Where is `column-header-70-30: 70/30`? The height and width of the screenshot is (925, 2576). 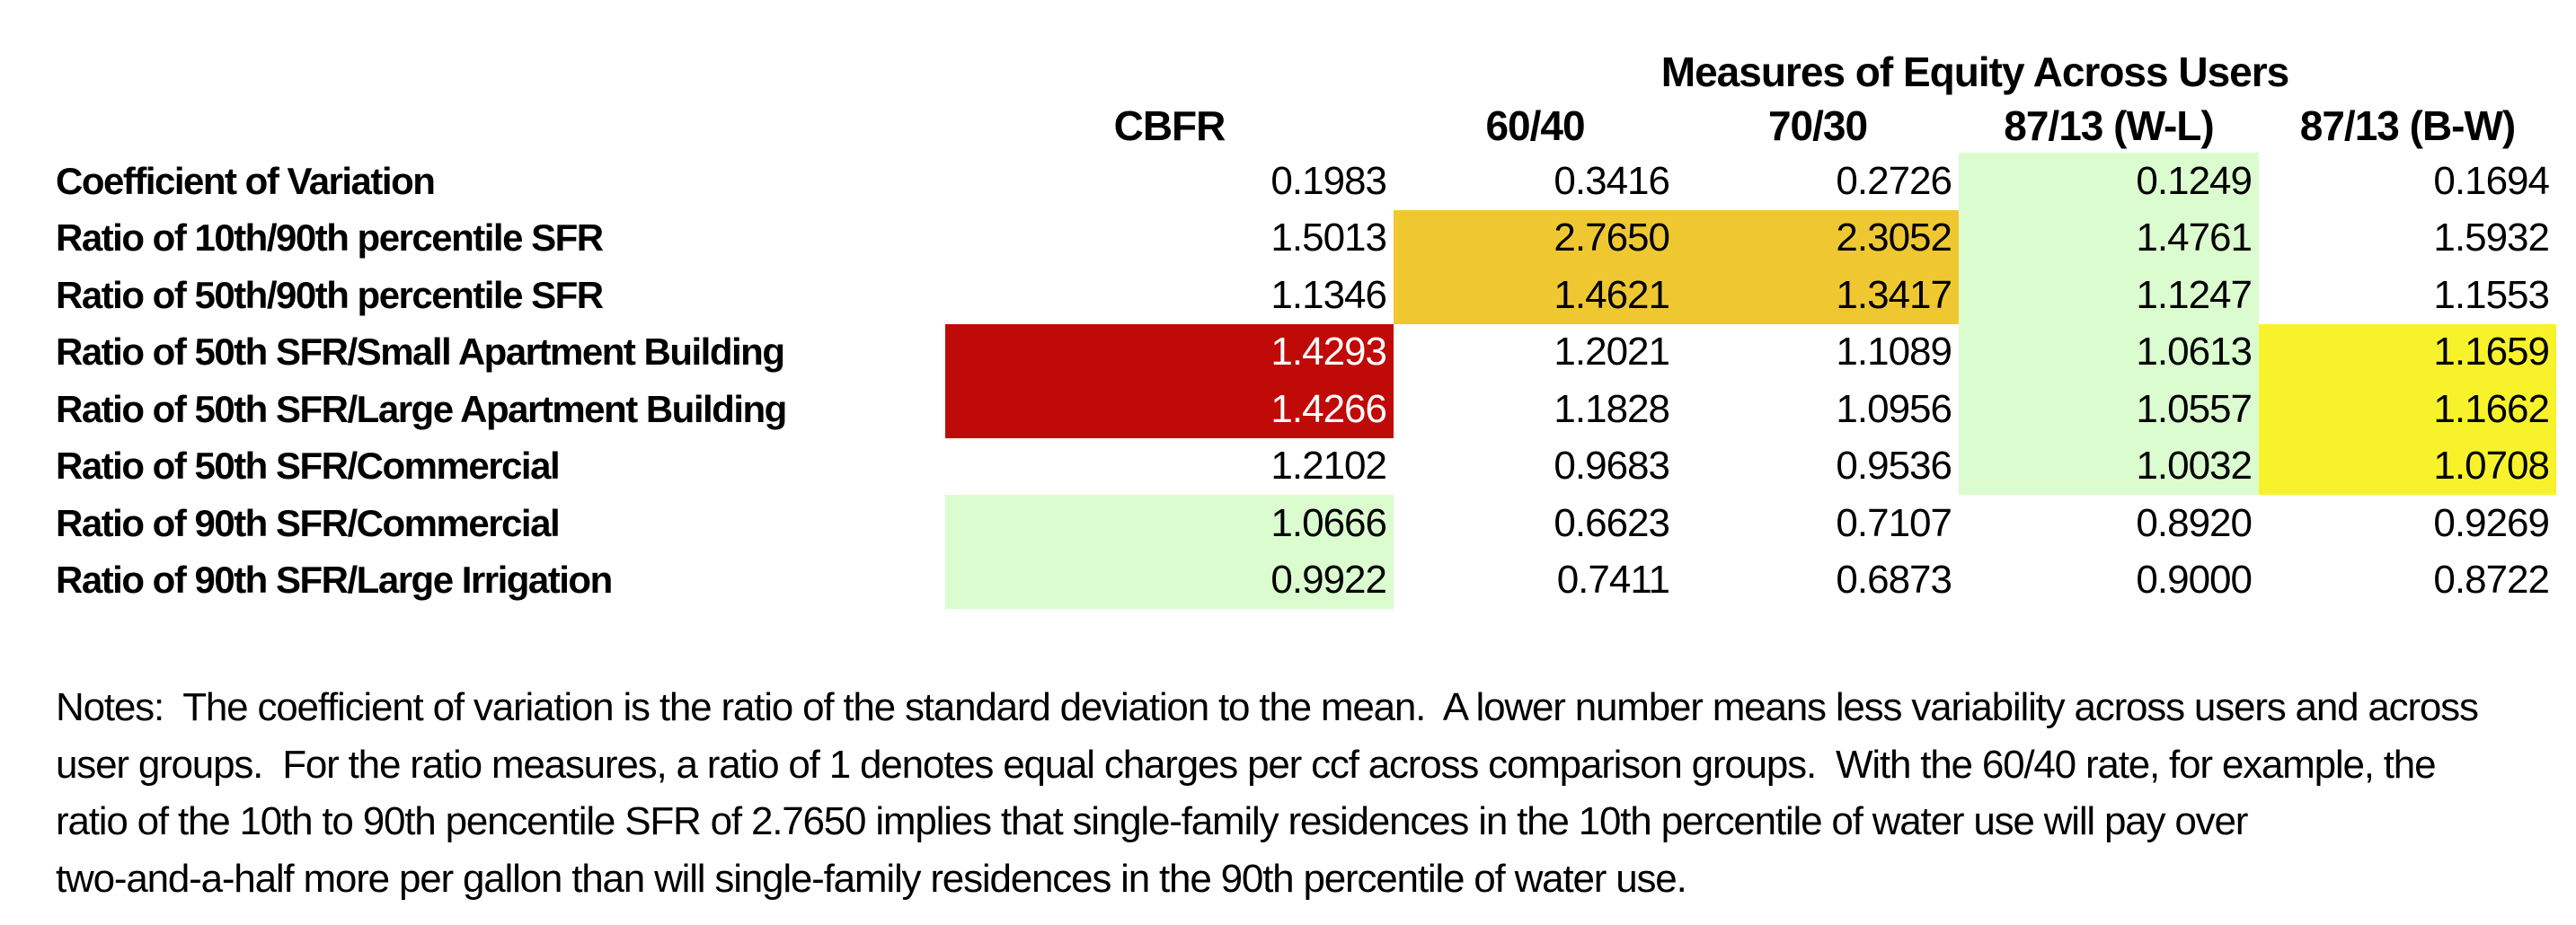 column-header-70-30: 70/30 is located at coordinates (1817, 126).